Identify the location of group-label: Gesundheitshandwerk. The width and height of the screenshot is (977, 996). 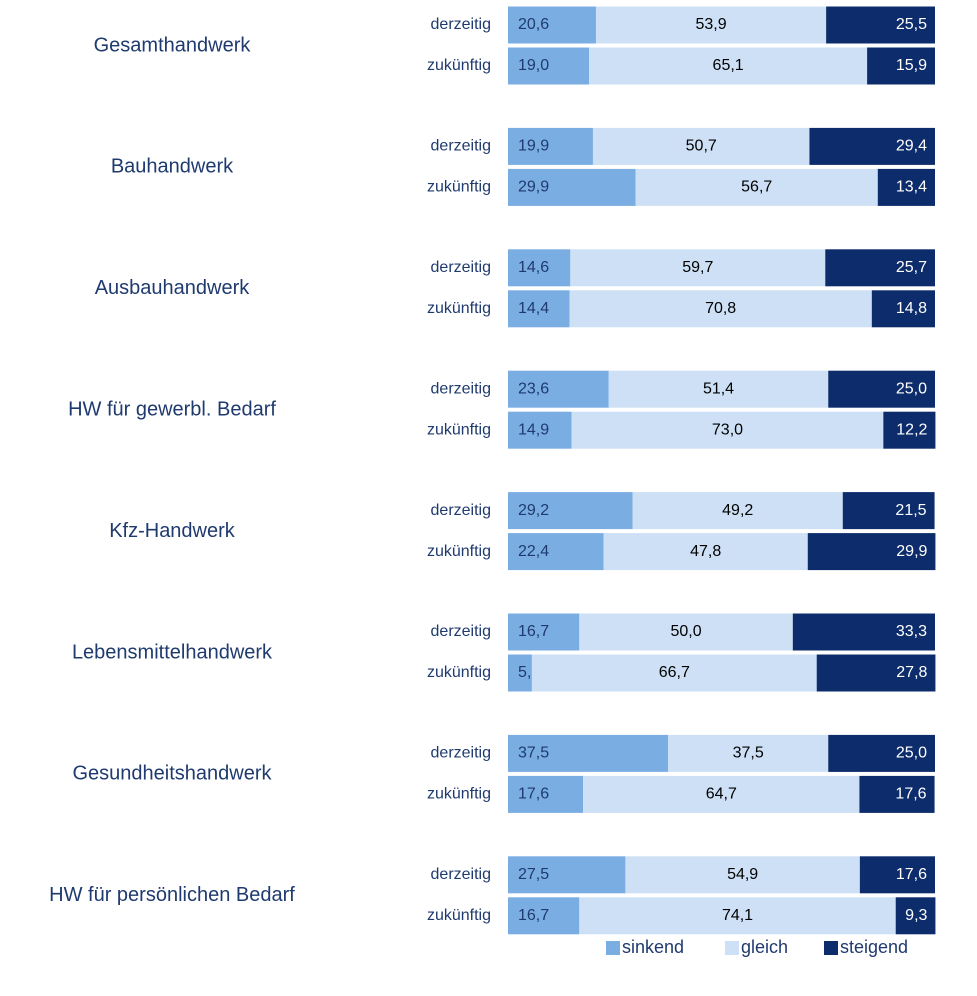
(172, 774).